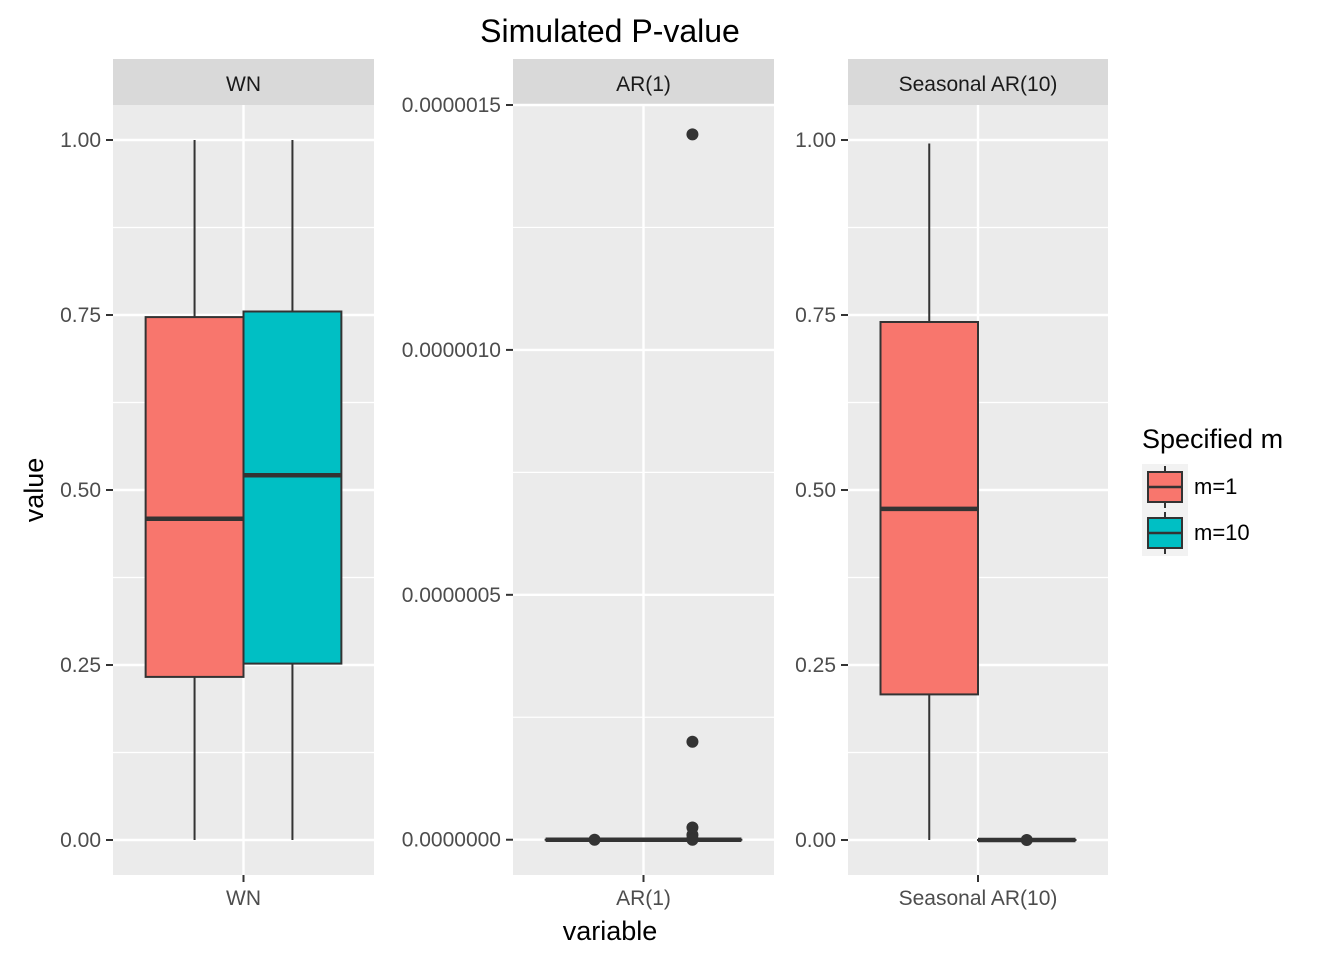  I want to click on legend-entry-m10: m=10, so click(1196, 533).